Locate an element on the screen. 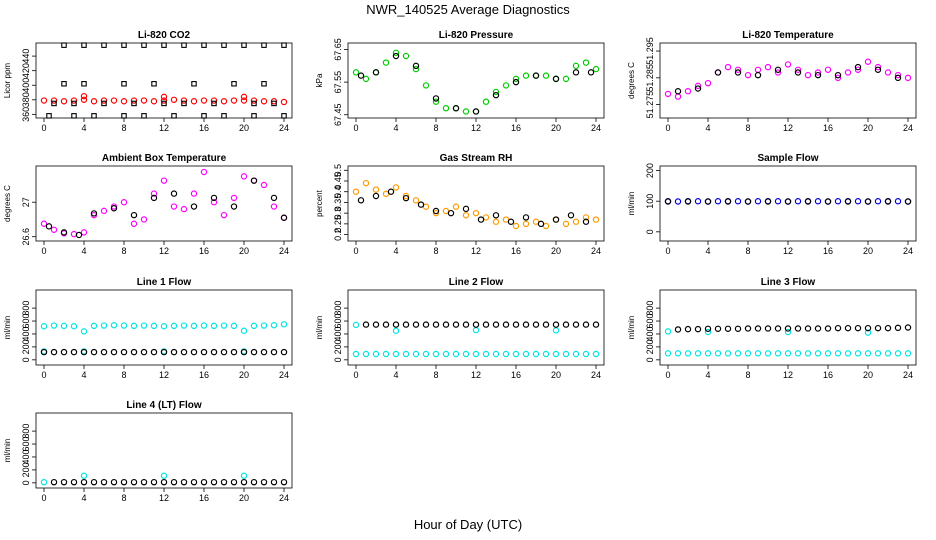  x-tick-label: 12 is located at coordinates (164, 128).